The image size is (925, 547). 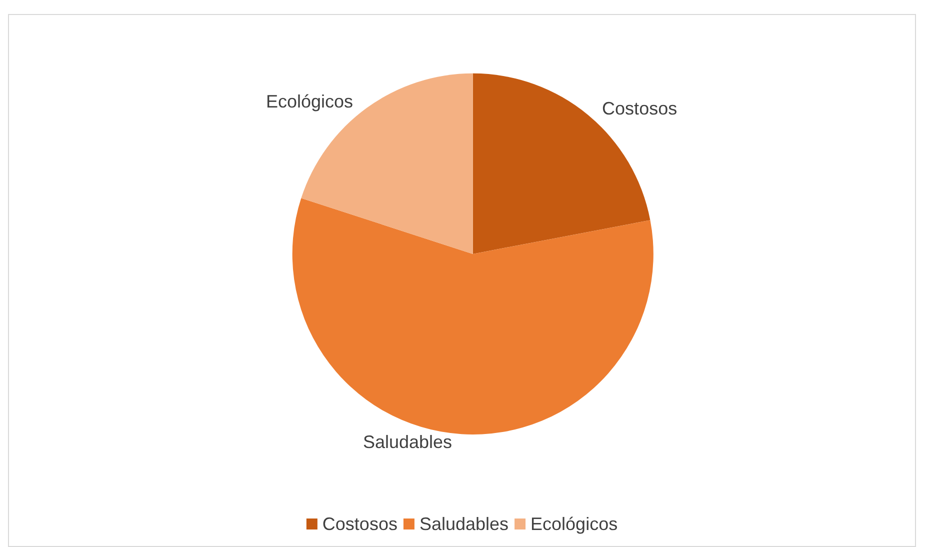 I want to click on legend-label: Saludables, so click(x=464, y=524).